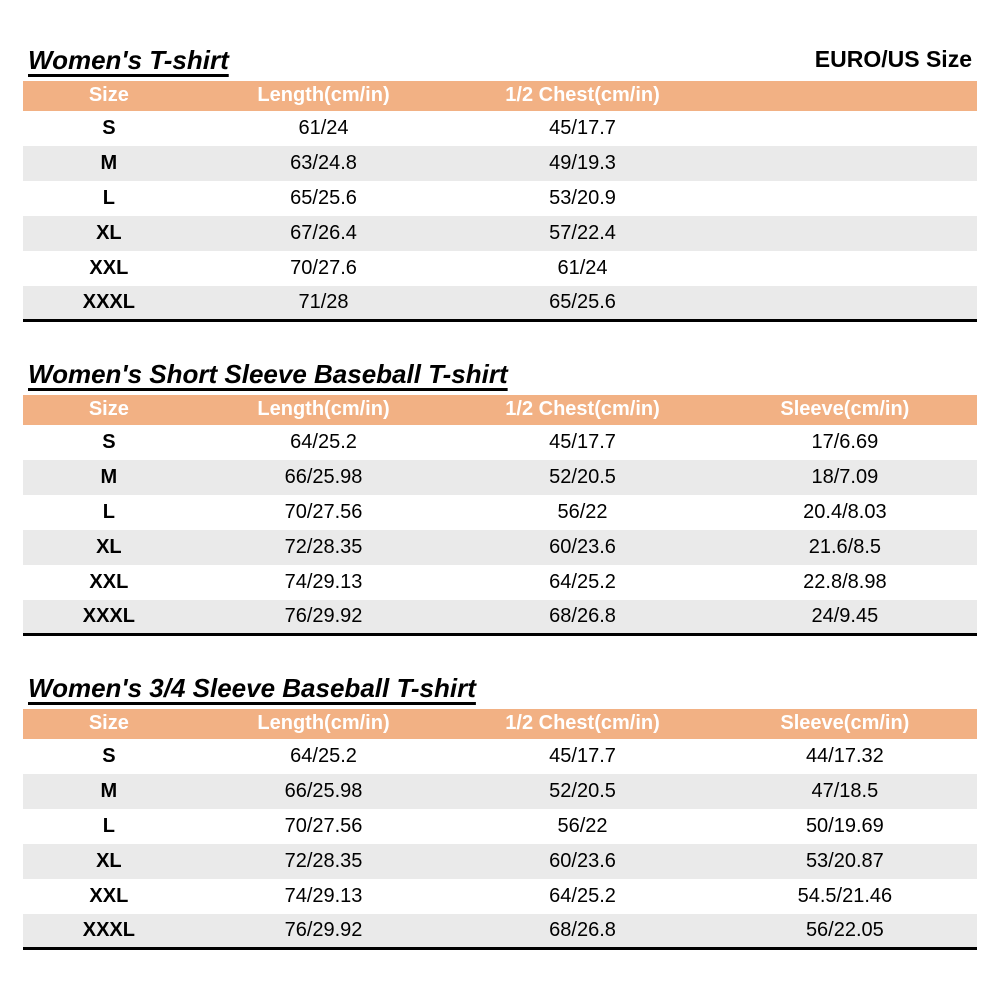  I want to click on value-cell: 21.6/8.5, so click(844, 547).